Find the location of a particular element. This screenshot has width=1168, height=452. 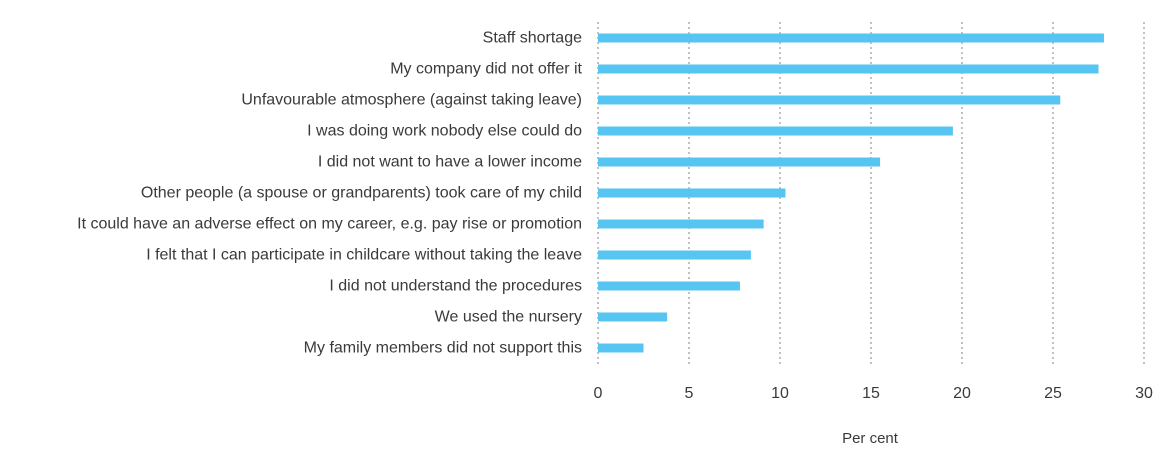

category-label: I did not understand the procedures is located at coordinates (455, 286).